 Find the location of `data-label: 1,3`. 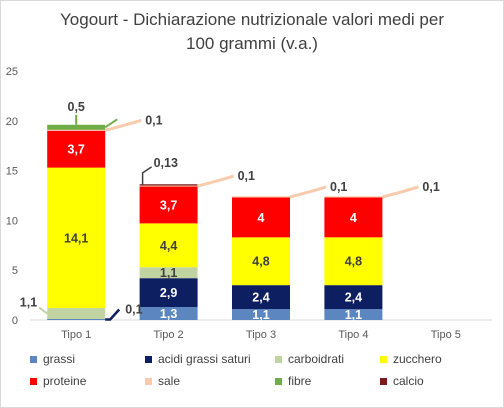

data-label: 1,3 is located at coordinates (168, 314).